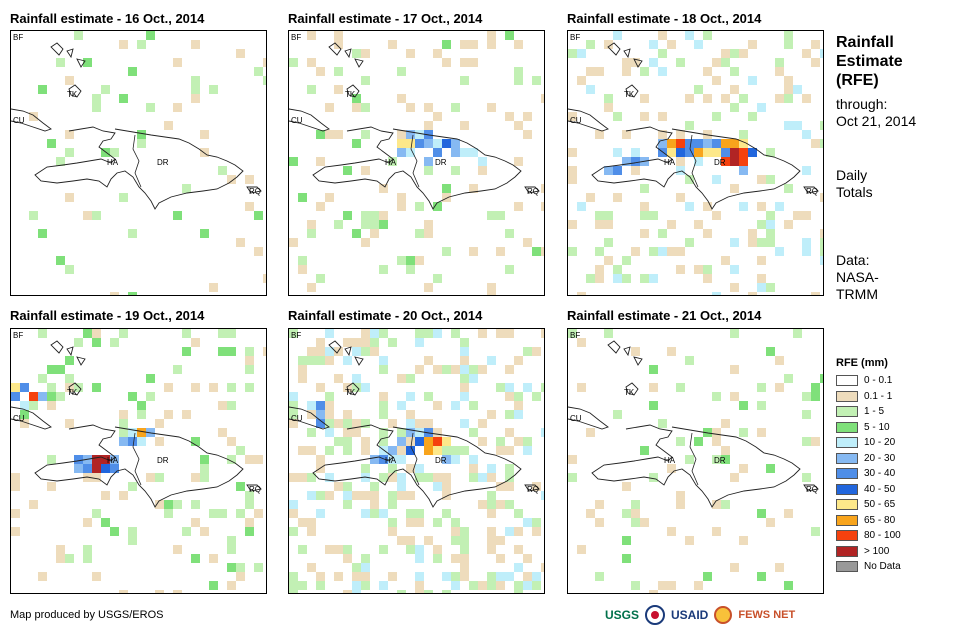  I want to click on legend-label: 5 - 10, so click(877, 427).